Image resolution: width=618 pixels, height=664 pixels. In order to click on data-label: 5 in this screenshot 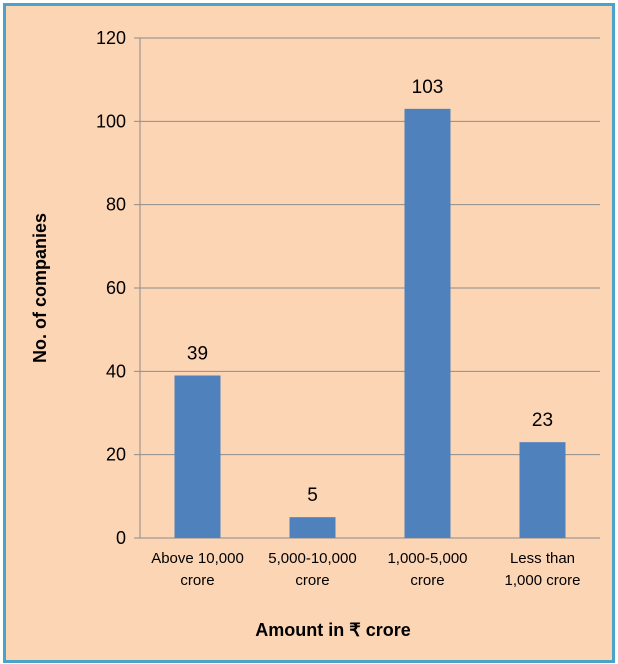, I will do `click(312, 495)`.